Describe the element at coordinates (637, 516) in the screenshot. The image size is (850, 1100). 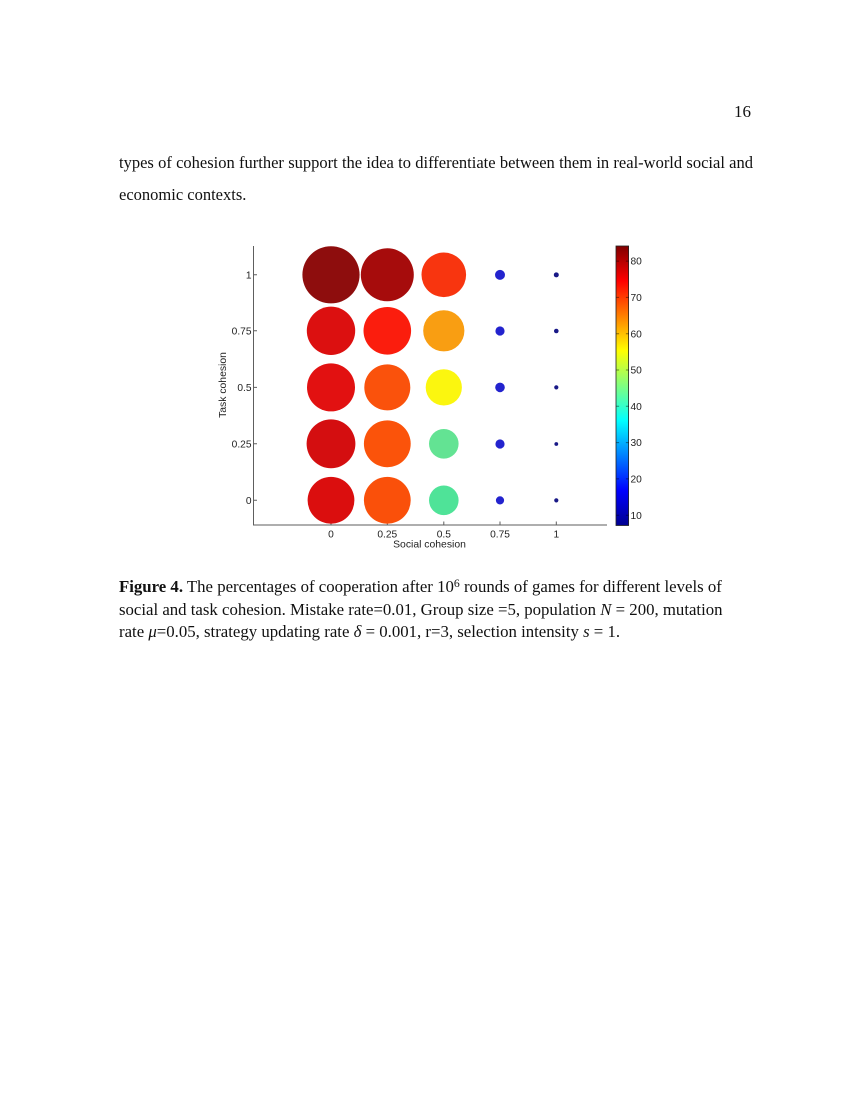
I see `svg-text: 10` at that location.